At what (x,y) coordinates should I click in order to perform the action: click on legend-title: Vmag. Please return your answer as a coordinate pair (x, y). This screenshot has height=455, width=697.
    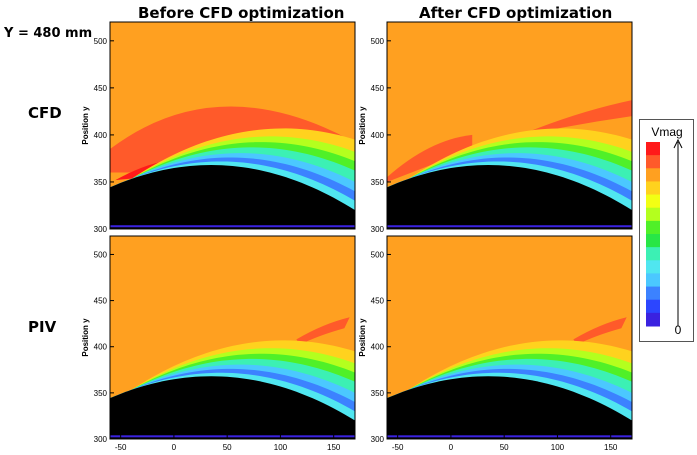
    Looking at the image, I should click on (666, 132).